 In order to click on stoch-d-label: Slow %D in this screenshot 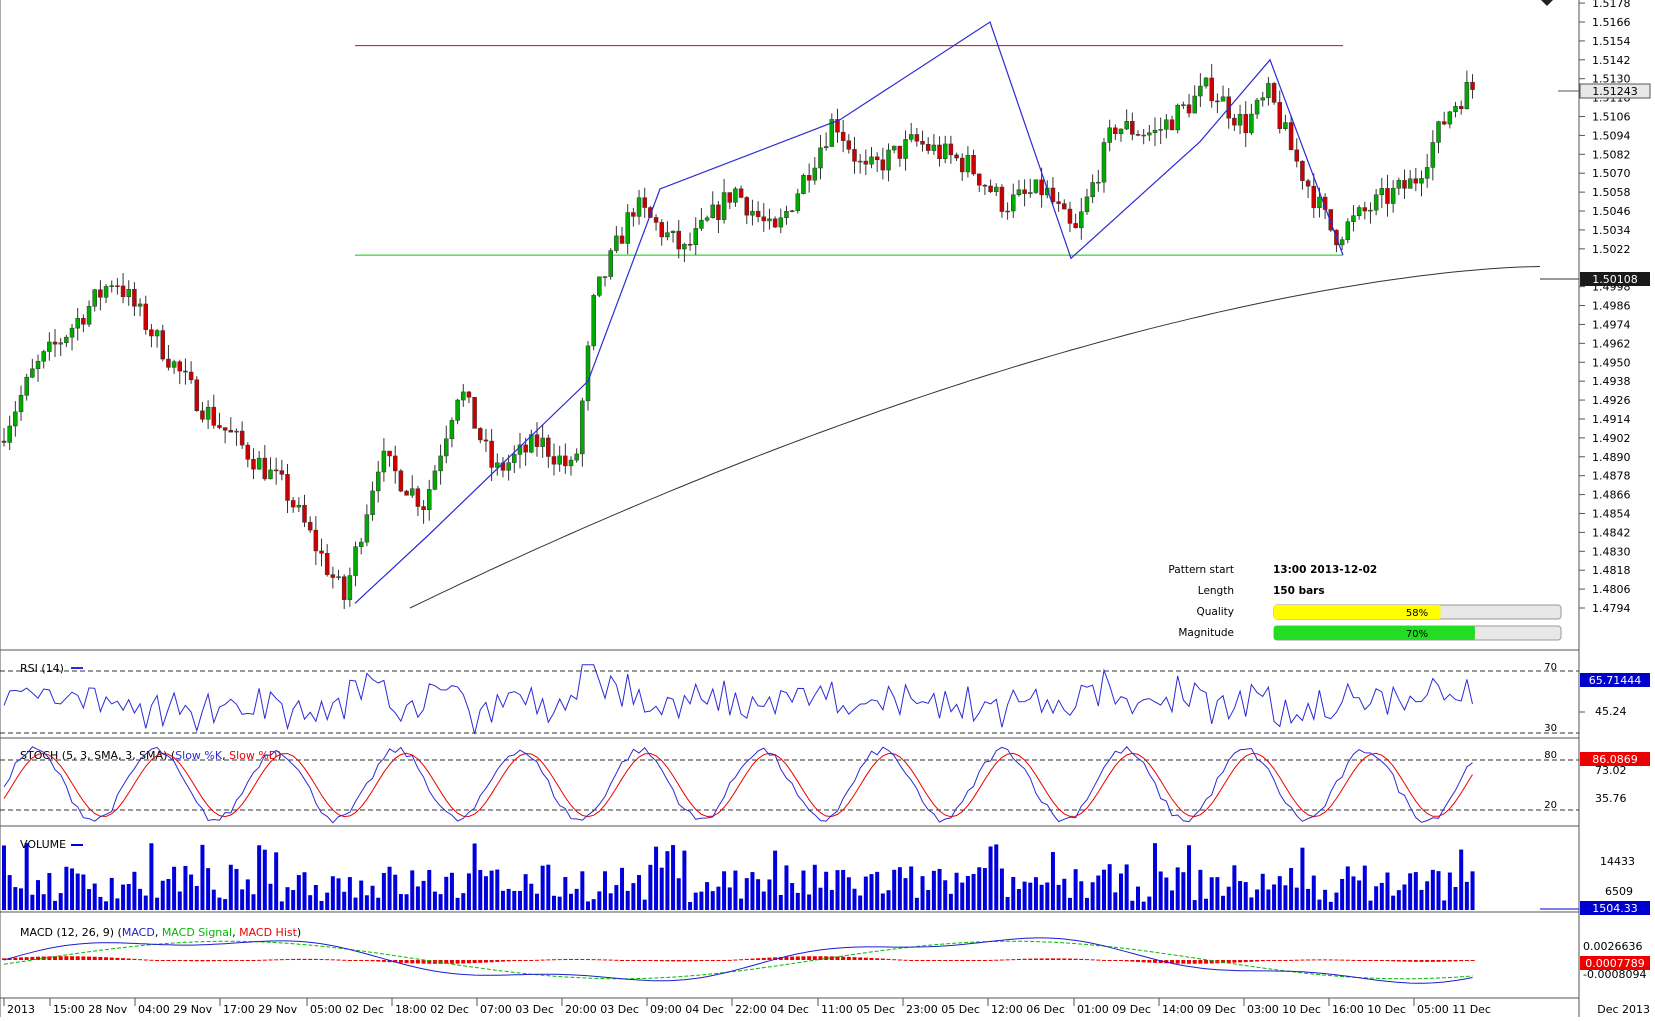, I will do `click(253, 755)`.